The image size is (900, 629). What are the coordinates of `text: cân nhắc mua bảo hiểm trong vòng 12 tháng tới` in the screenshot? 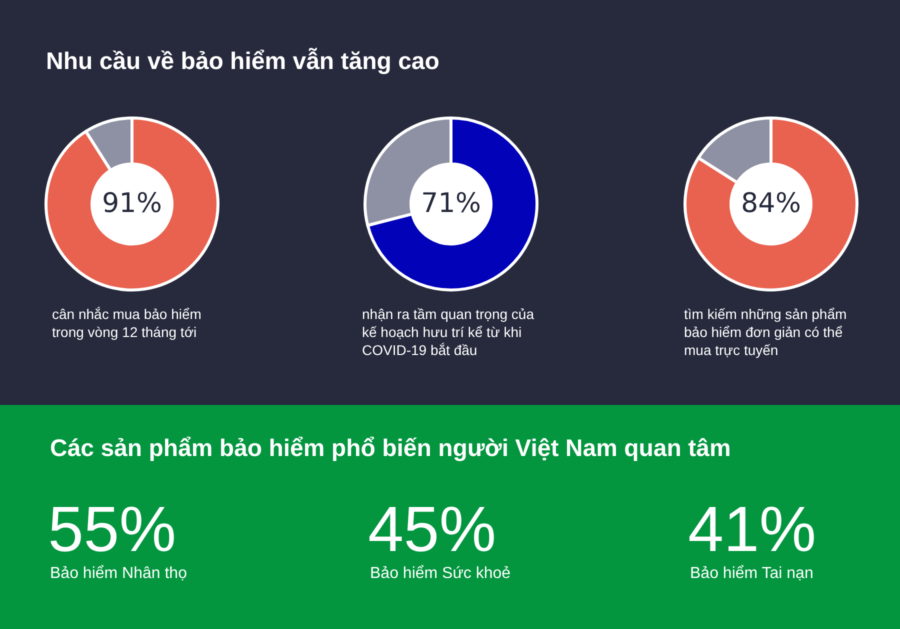 It's located at (127, 323).